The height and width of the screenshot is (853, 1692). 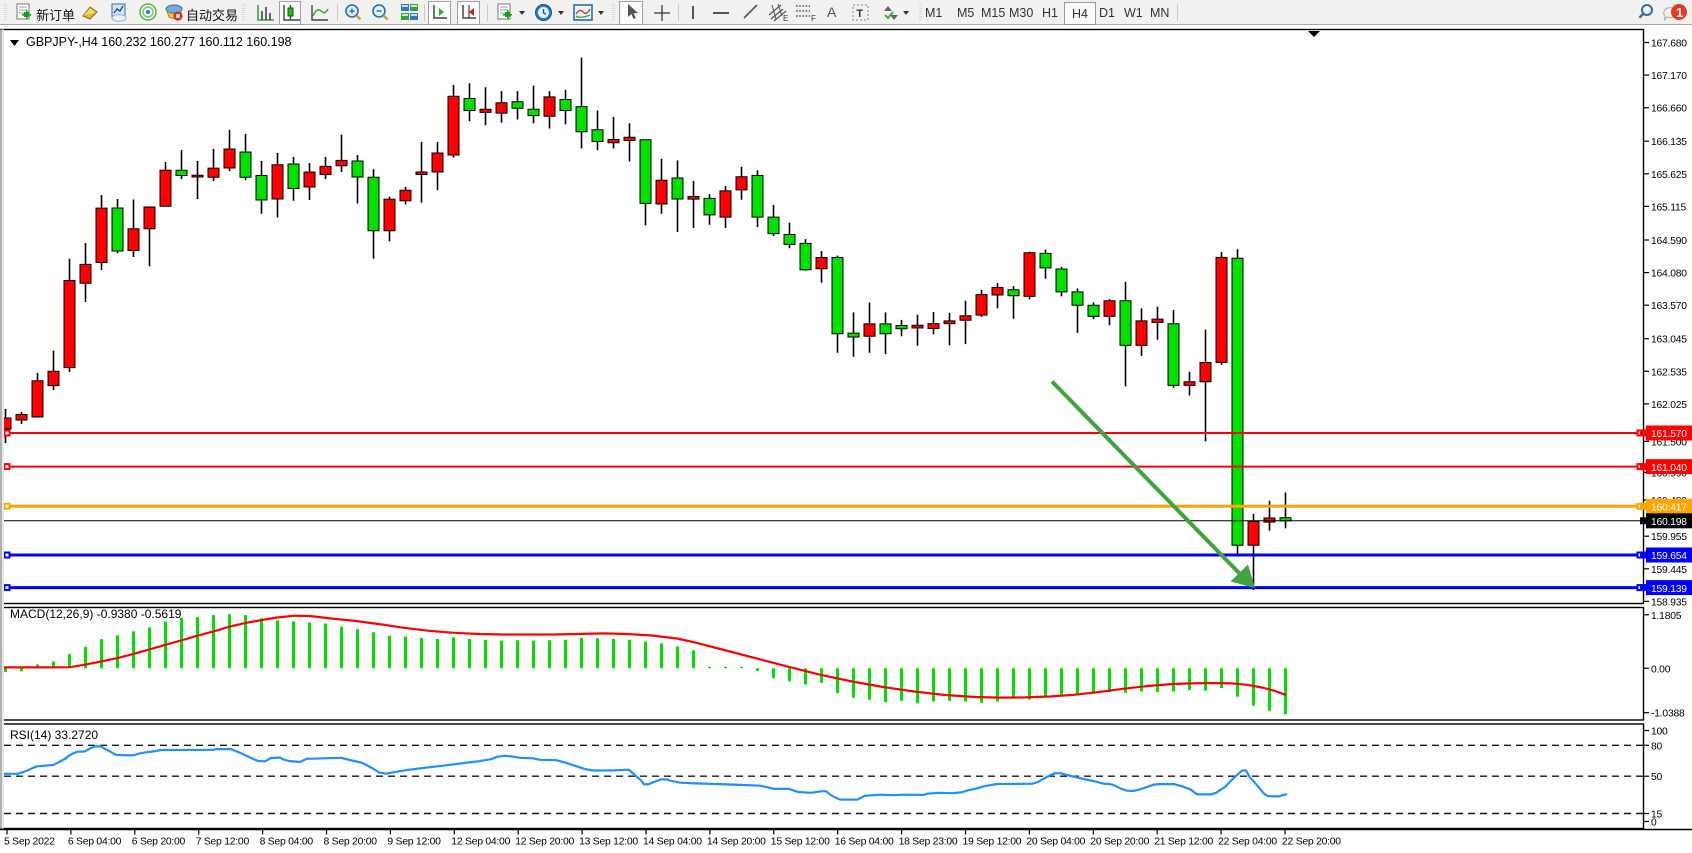 What do you see at coordinates (96, 614) in the screenshot?
I see `svg-text: MACD(12,26,9) -0.9380 -0.5619` at bounding box center [96, 614].